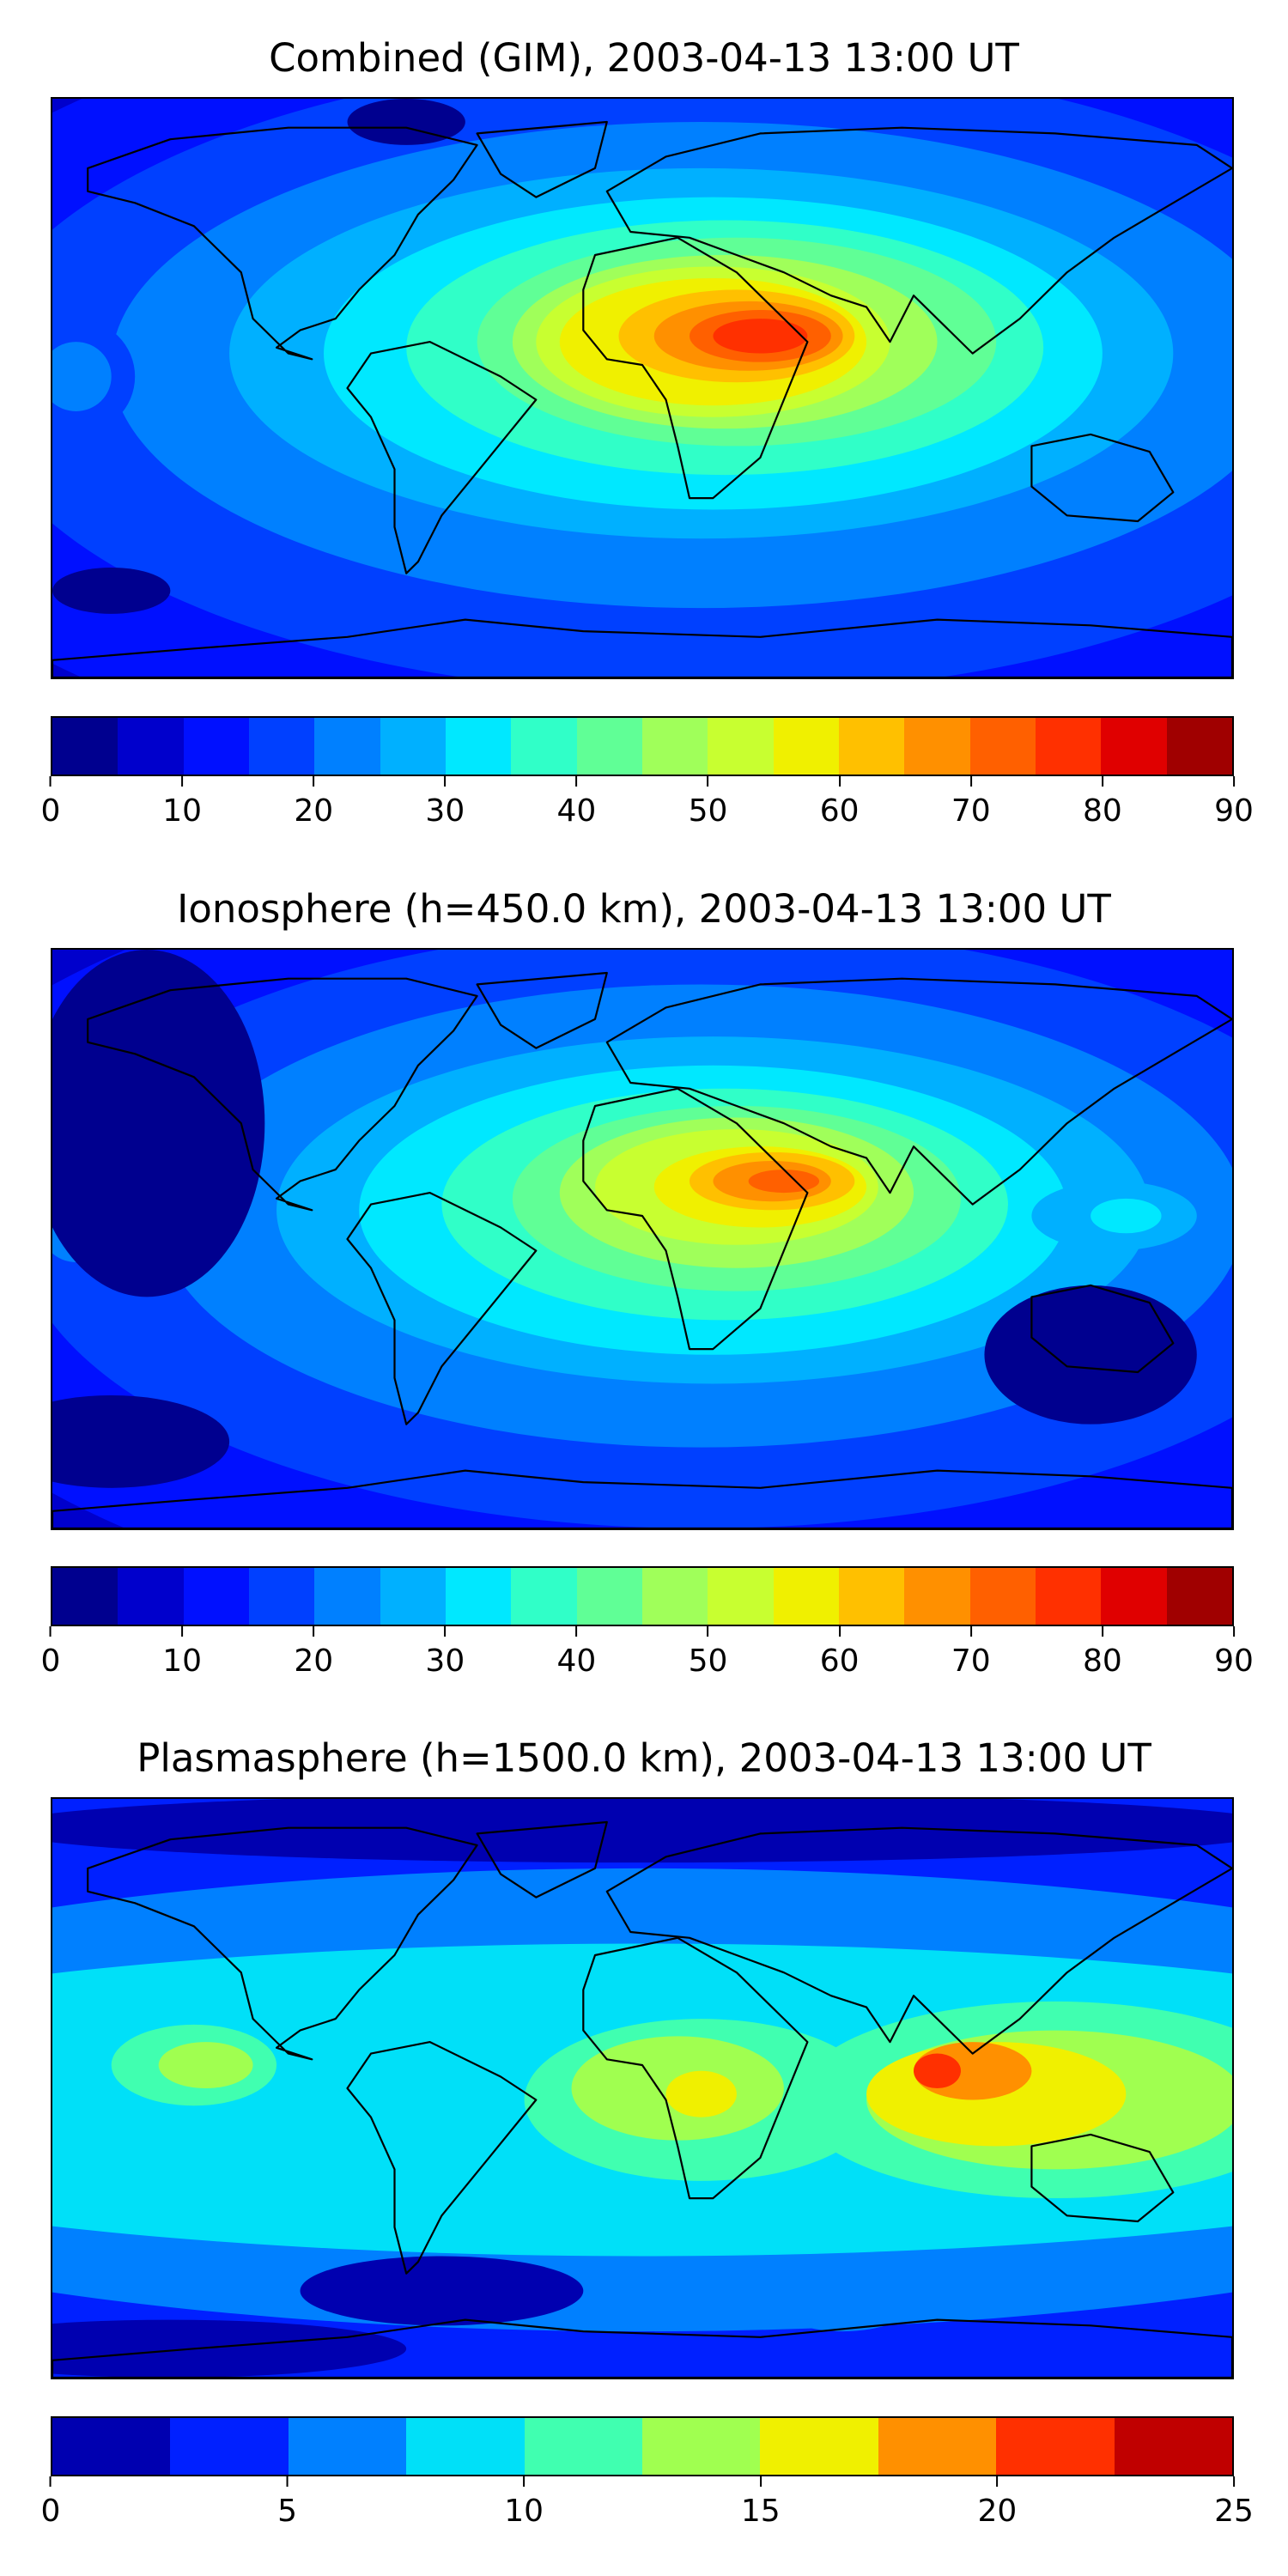  Describe the element at coordinates (576, 1653) in the screenshot. I see `colorbar-tick: 40` at that location.